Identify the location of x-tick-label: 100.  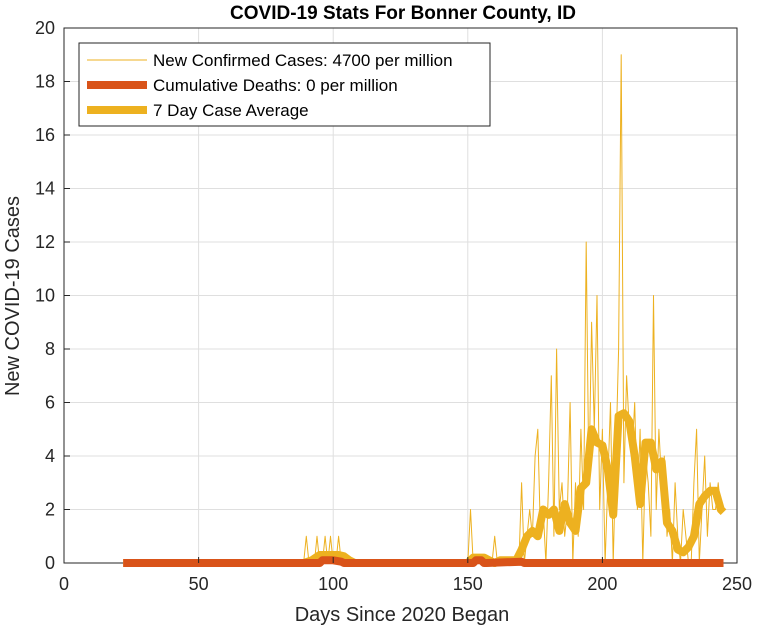
(333, 584).